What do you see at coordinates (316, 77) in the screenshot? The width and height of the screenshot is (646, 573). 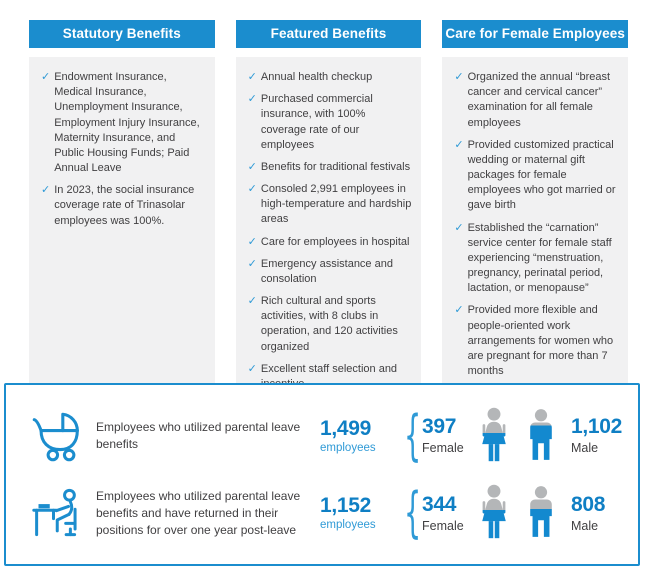 I see `benefit-item-text: Annual health checkup` at bounding box center [316, 77].